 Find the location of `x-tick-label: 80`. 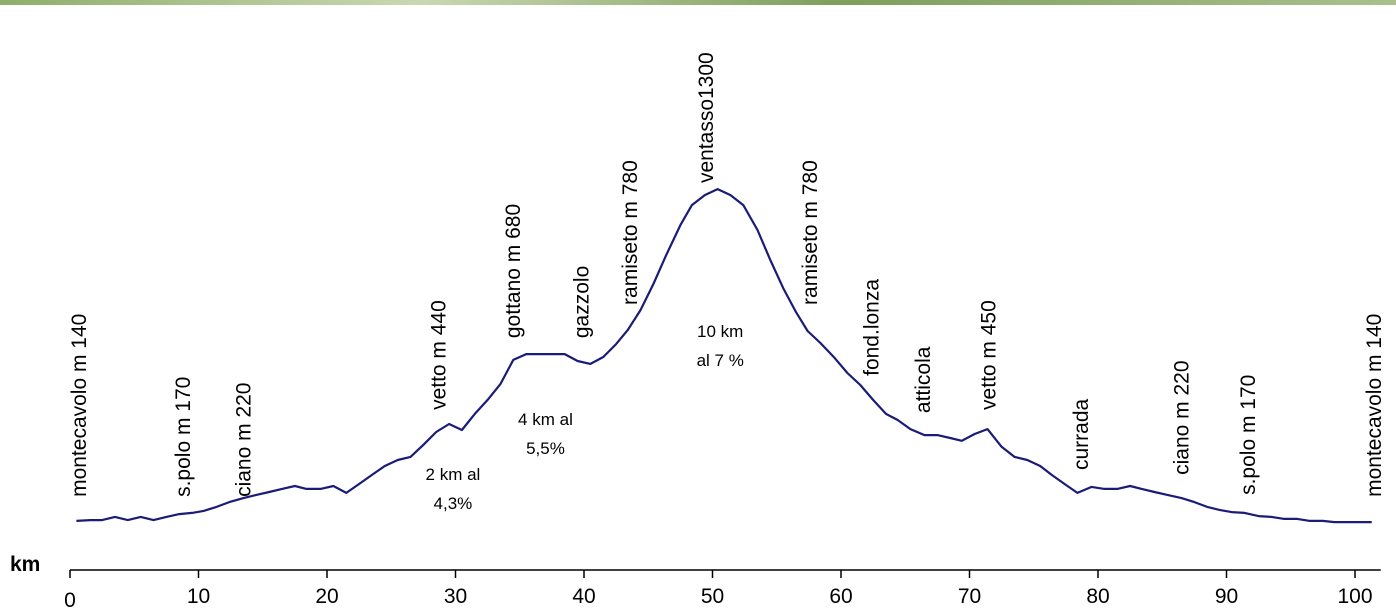

x-tick-label: 80 is located at coordinates (1097, 596).